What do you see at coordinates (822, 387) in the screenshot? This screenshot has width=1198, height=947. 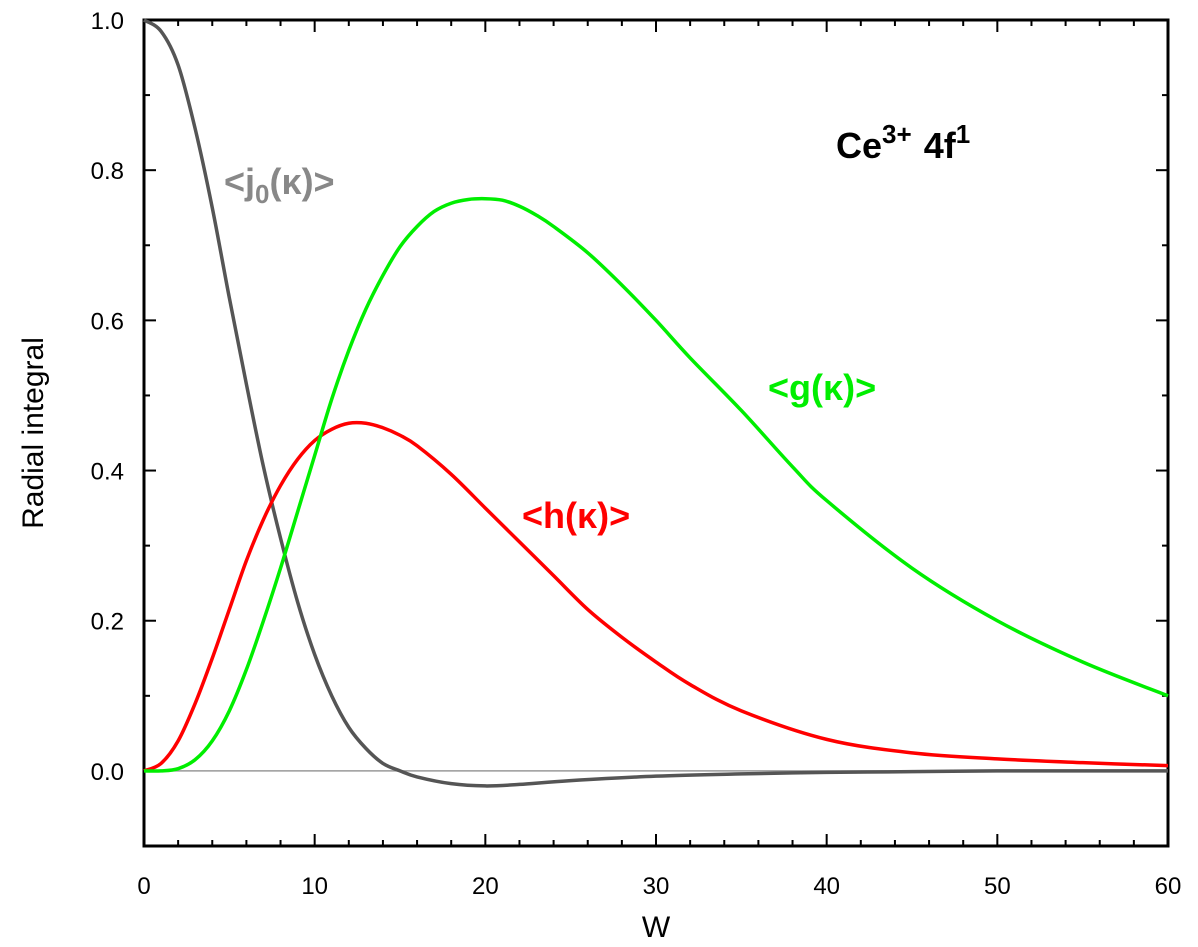 I see `series-label-g: <g(κ)>` at bounding box center [822, 387].